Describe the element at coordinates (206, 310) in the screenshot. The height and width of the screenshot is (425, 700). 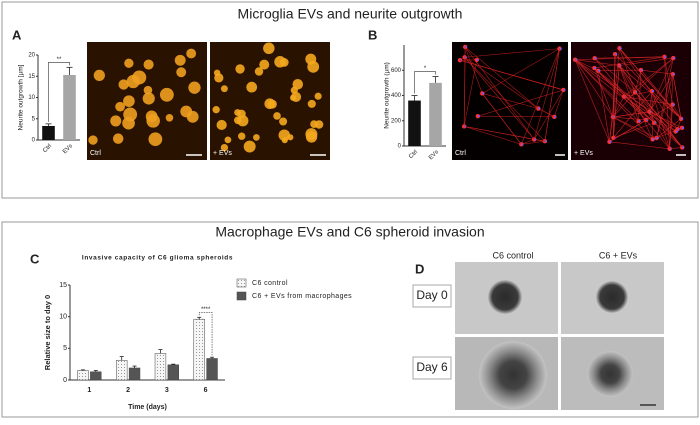
I see `significance-label: ****` at that location.